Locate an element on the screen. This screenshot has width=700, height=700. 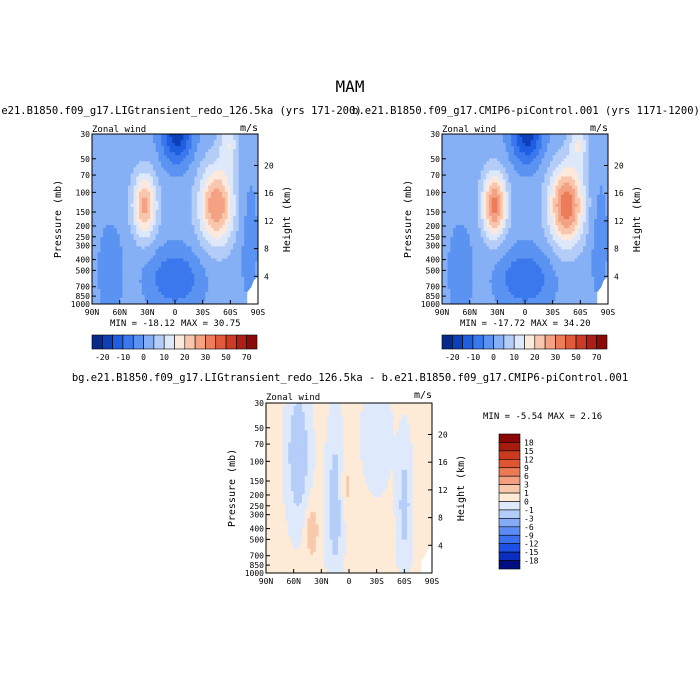
y2-tick-label: 4 is located at coordinates (266, 276).